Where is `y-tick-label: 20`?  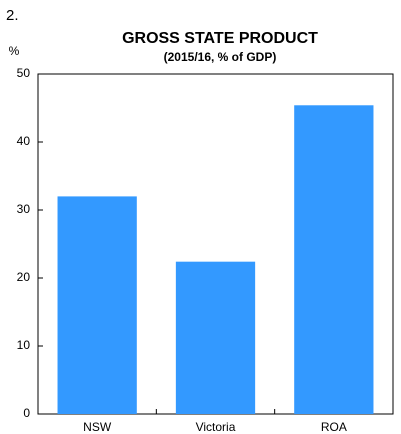
y-tick-label: 20 is located at coordinates (24, 277).